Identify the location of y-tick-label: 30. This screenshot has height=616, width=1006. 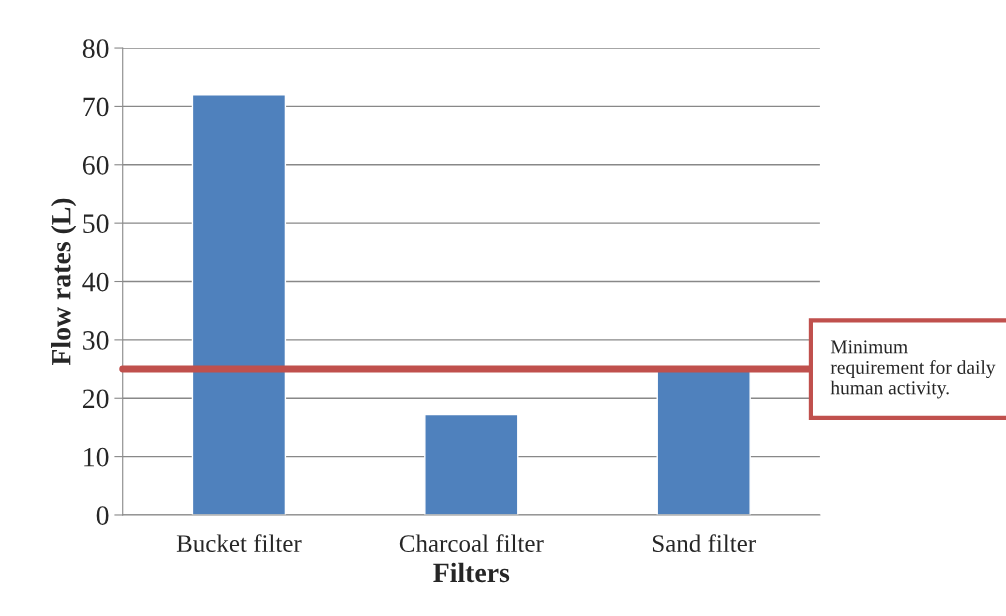
(96, 340).